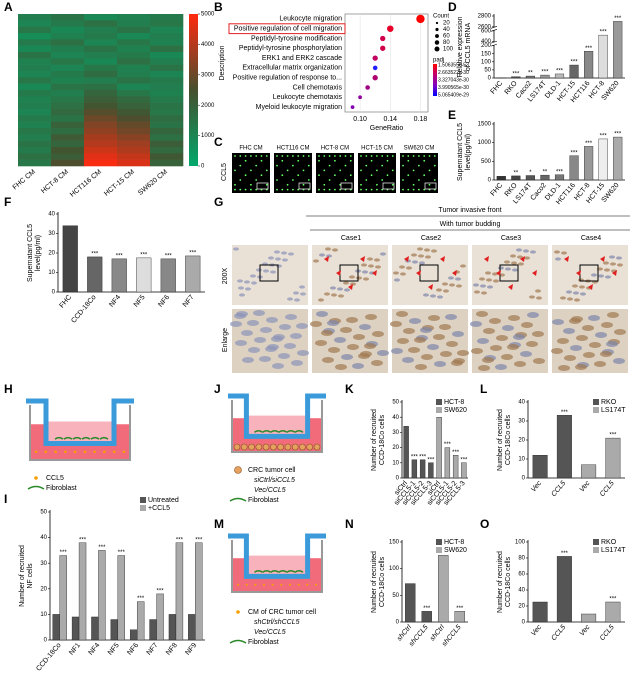  What do you see at coordinates (30, 576) in the screenshot?
I see `y-axis-label: NF cells` at bounding box center [30, 576].